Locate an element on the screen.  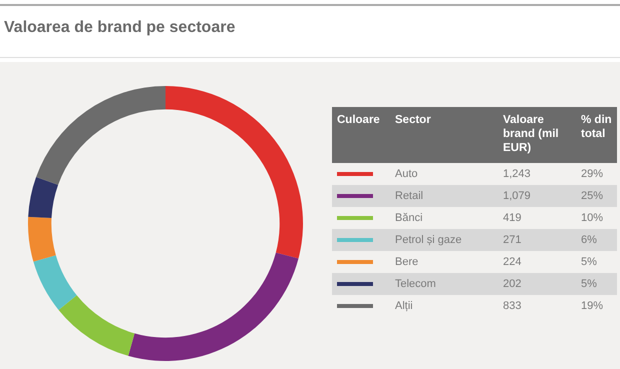
legend-label: Auto is located at coordinates (406, 174).